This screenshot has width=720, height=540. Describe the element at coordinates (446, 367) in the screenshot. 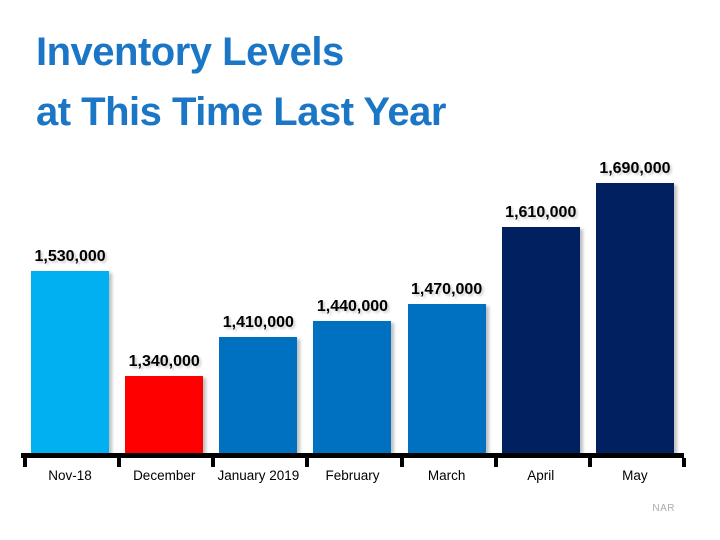

I see `bar-march: 1,470,000` at that location.